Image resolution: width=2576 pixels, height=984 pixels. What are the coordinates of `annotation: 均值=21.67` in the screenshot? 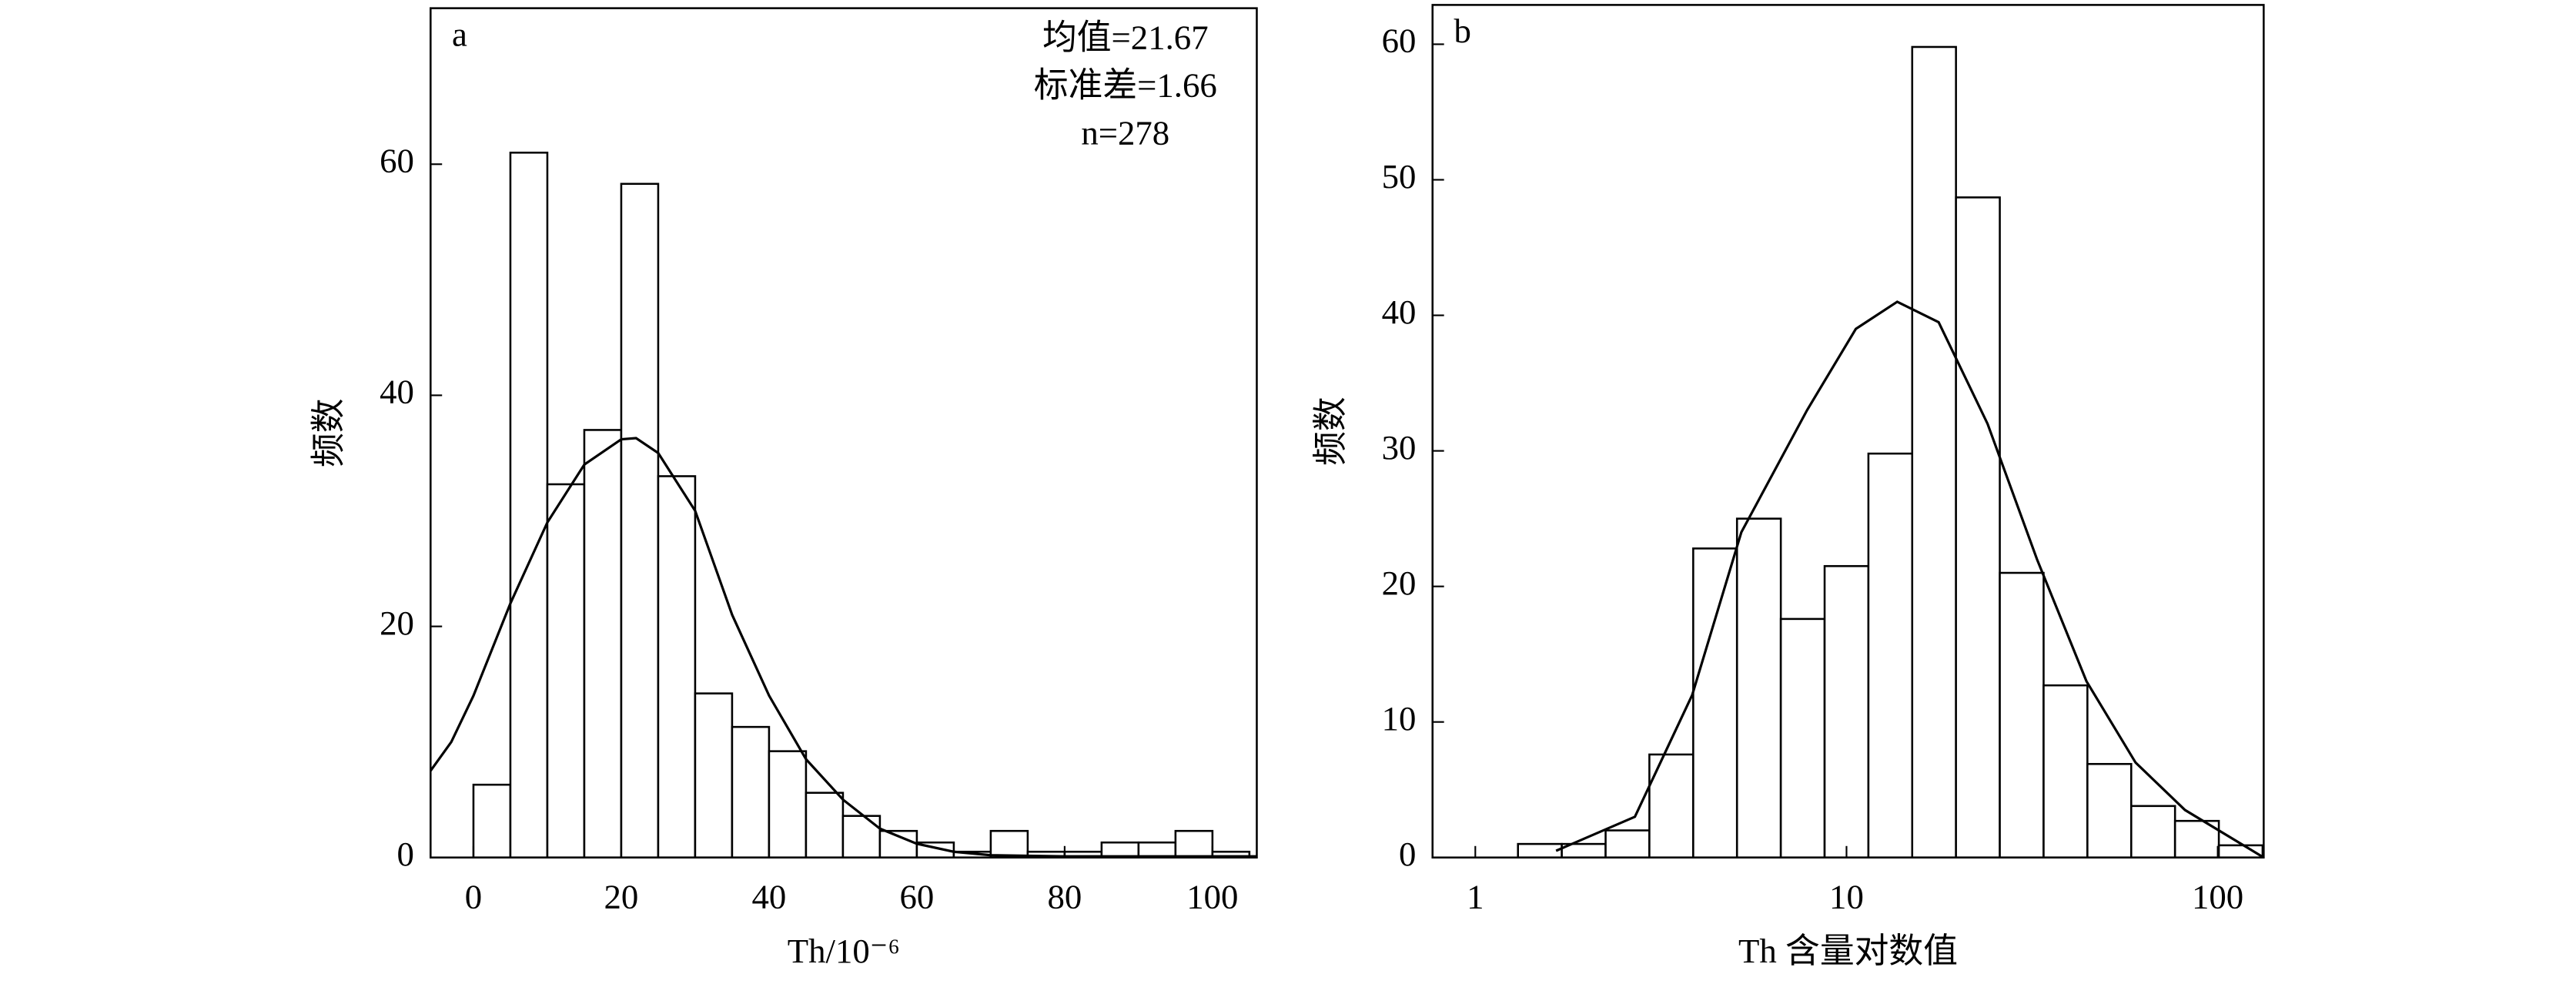 It's located at (1126, 37).